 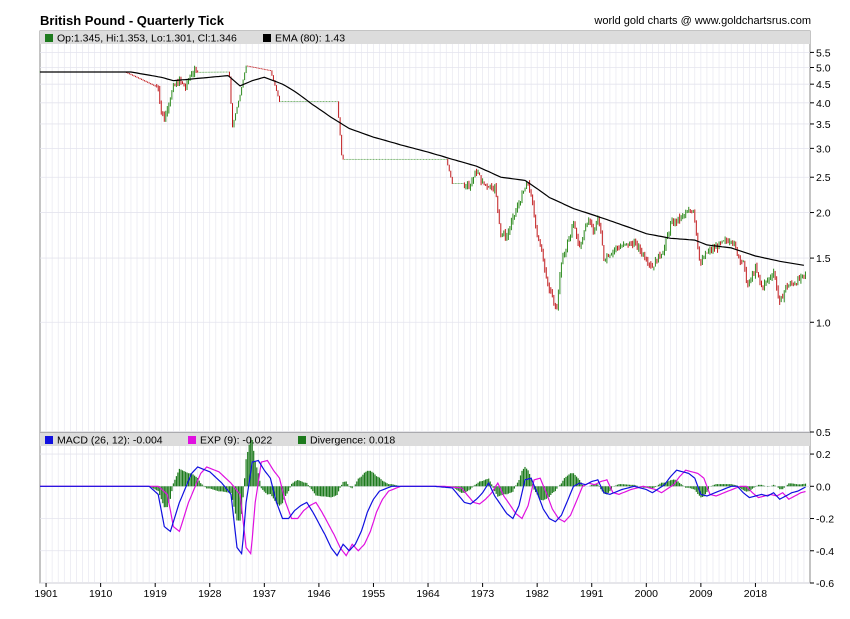 I want to click on macd-y-tick-label: -0.4, so click(x=825, y=552).